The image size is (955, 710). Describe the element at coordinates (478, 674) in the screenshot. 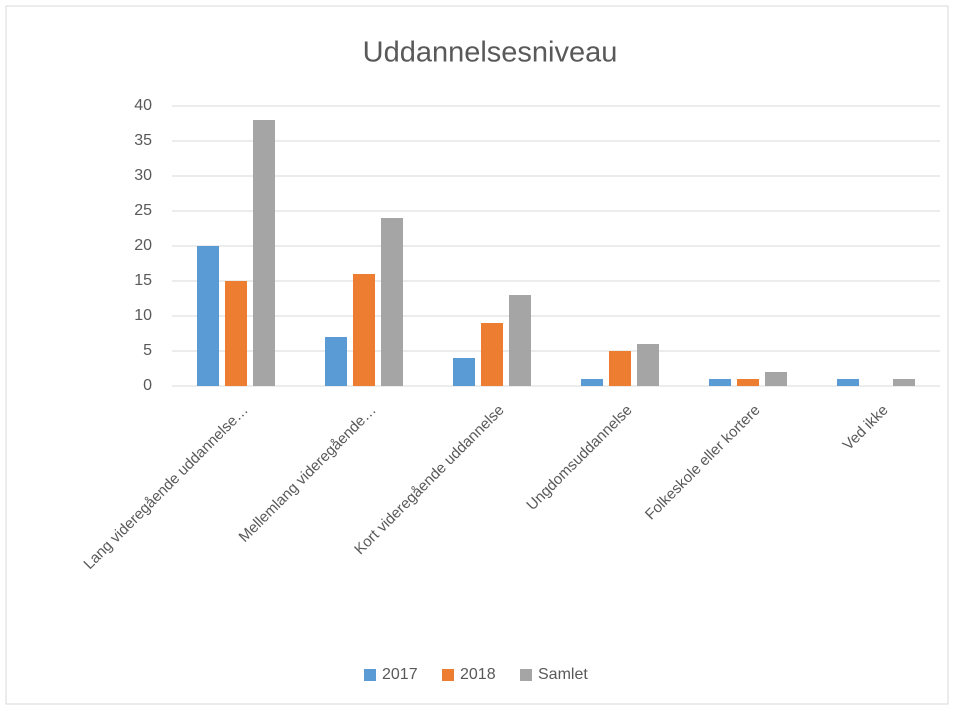

I see `legend-label: 2018` at that location.